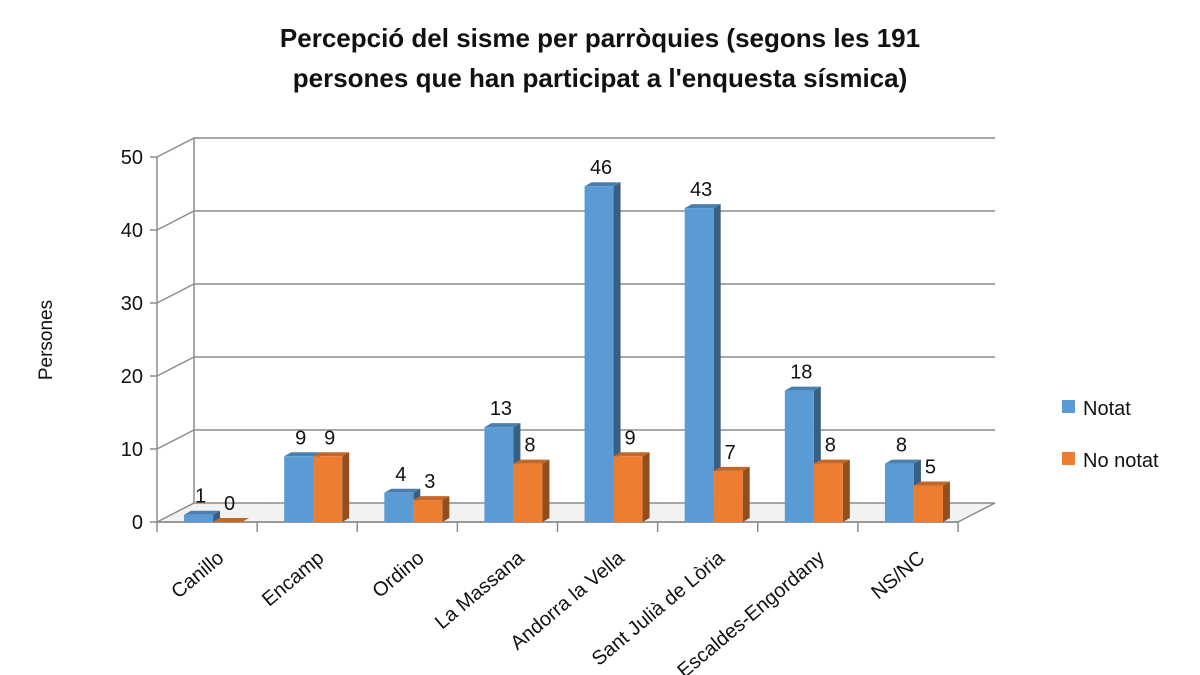  What do you see at coordinates (576, 512) in the screenshot?
I see `chart-floor` at bounding box center [576, 512].